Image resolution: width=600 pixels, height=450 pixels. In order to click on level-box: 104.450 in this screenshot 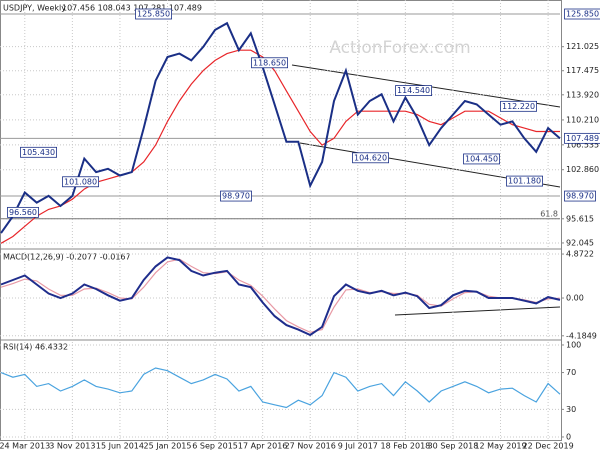, I will do `click(481, 159)`.